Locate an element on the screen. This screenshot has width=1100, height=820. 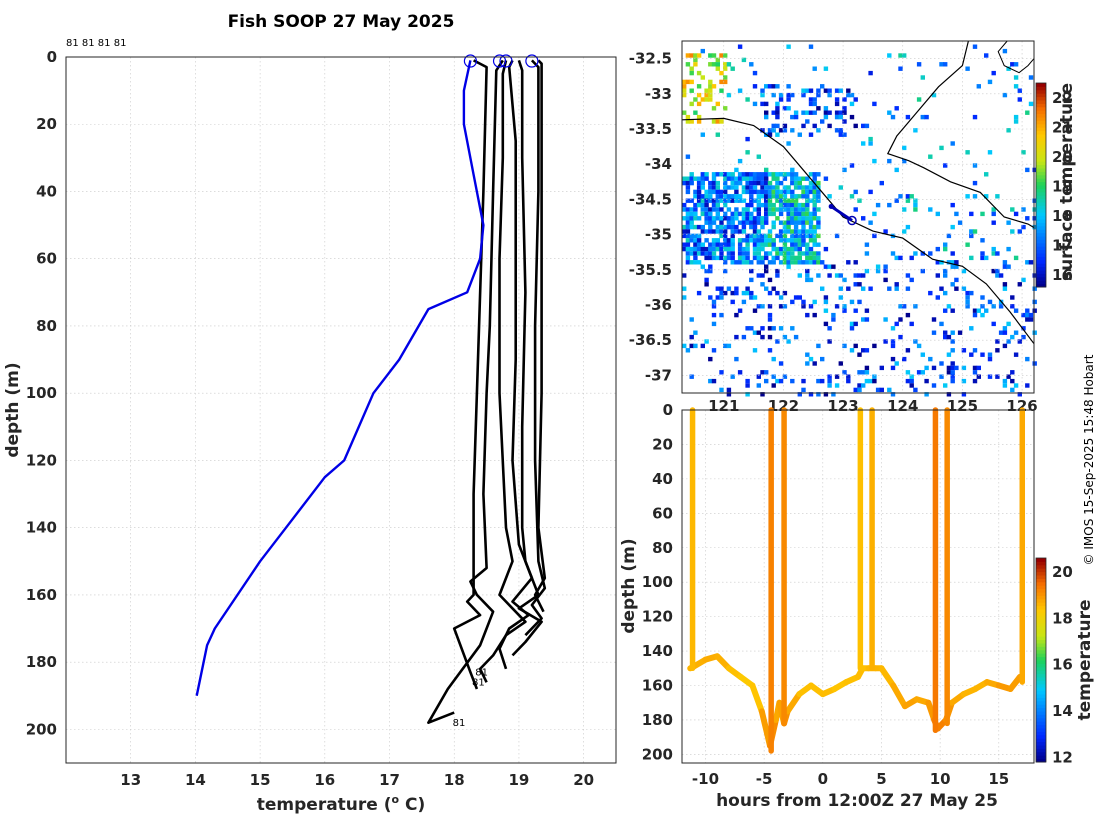
dt-x-tick-label: -10 is located at coordinates (705, 779).